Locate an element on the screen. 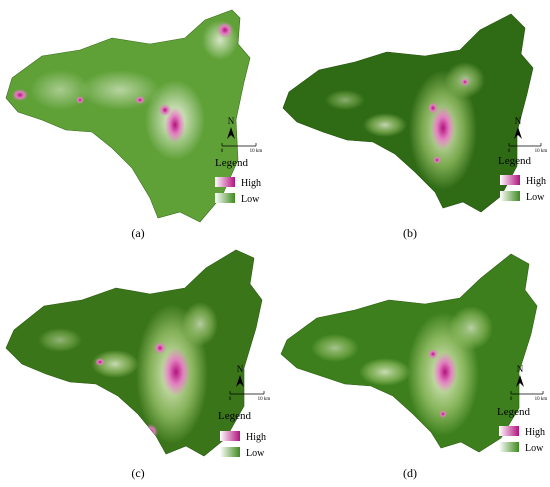 The height and width of the screenshot is (487, 550). panel-label-c: (c) is located at coordinates (138, 473).